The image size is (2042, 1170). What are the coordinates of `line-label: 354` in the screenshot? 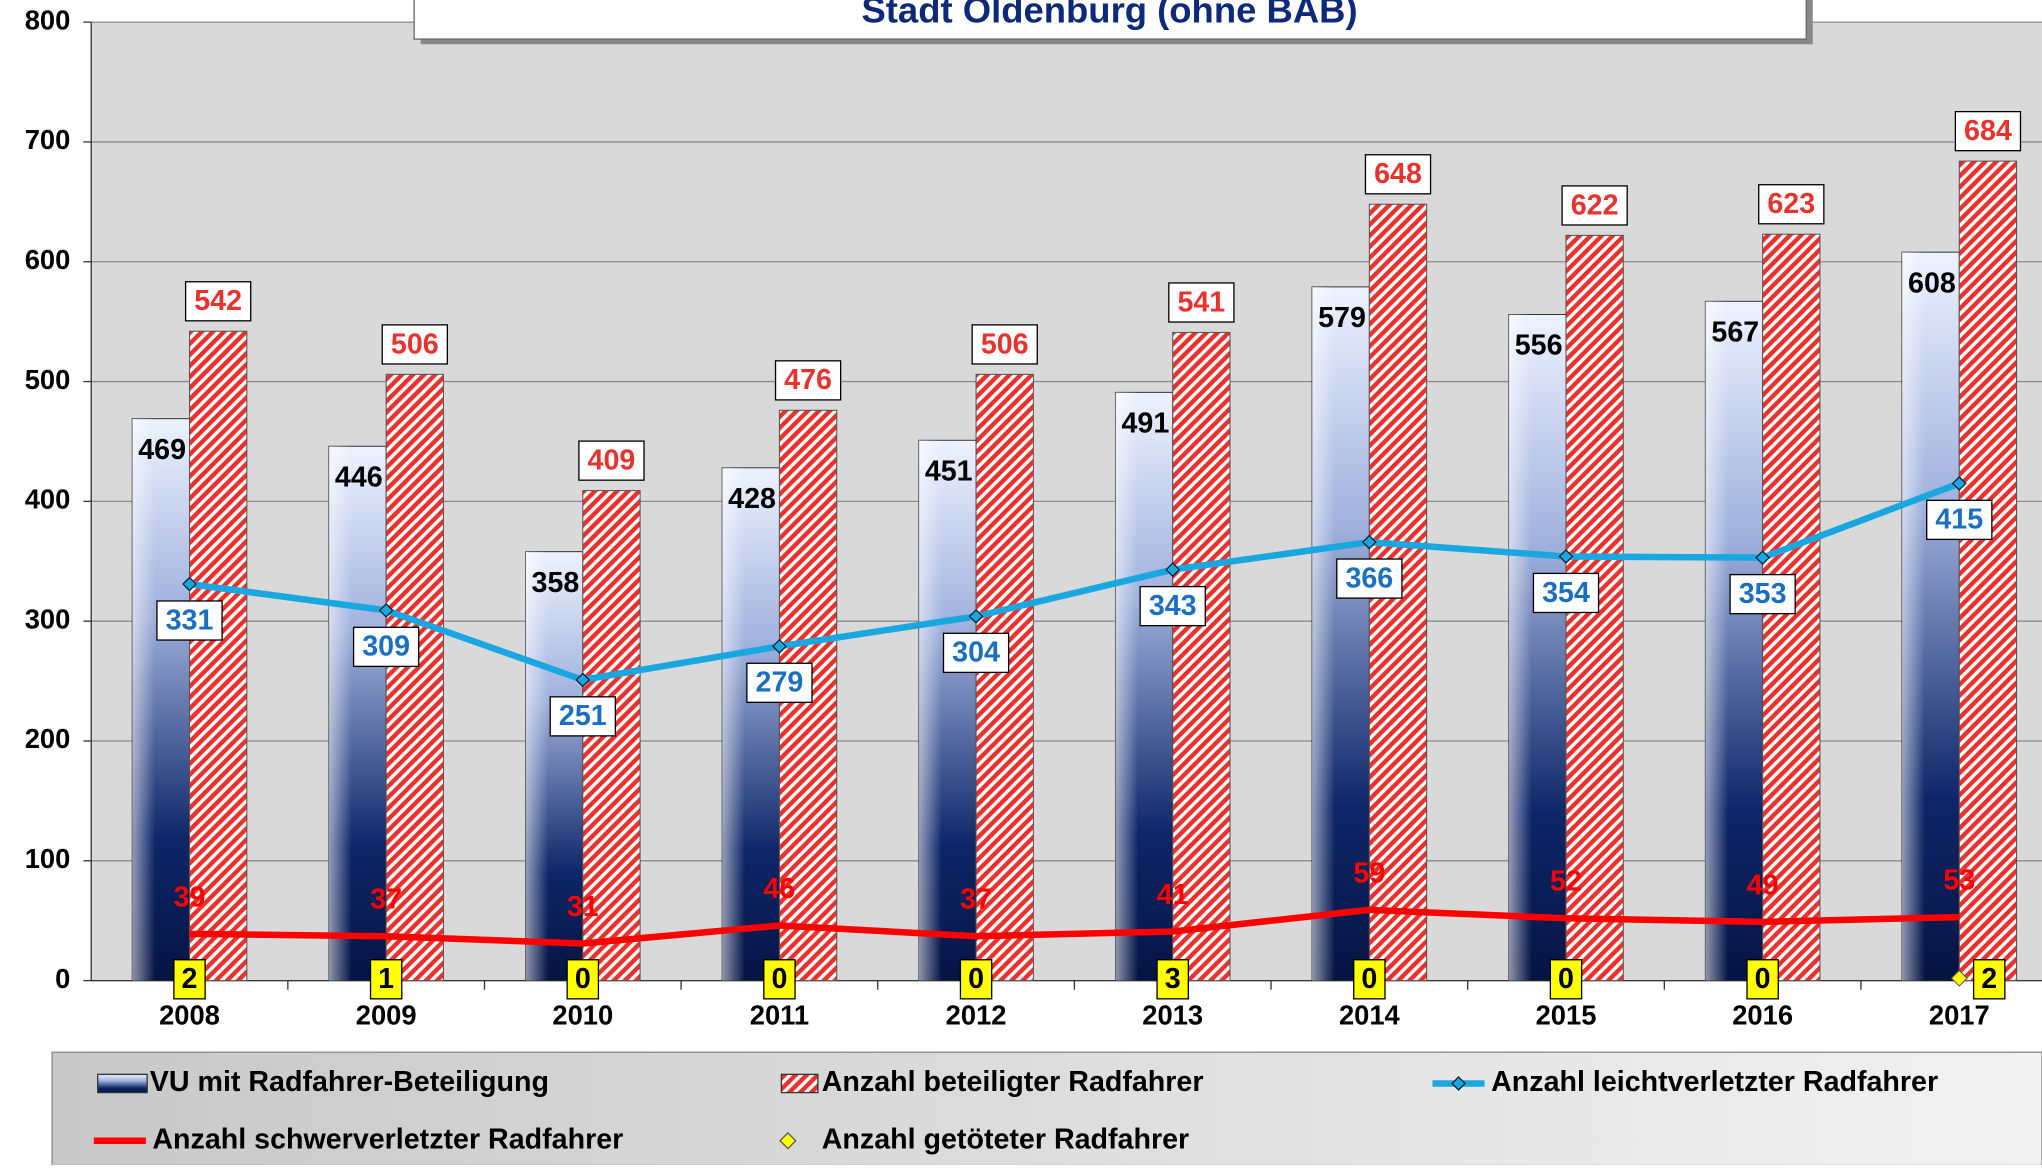 It's located at (1566, 593).